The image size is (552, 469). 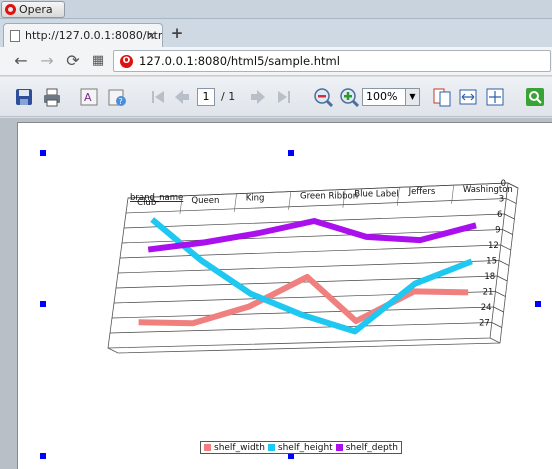 I want to click on reload-button: ⟳, so click(x=73, y=60).